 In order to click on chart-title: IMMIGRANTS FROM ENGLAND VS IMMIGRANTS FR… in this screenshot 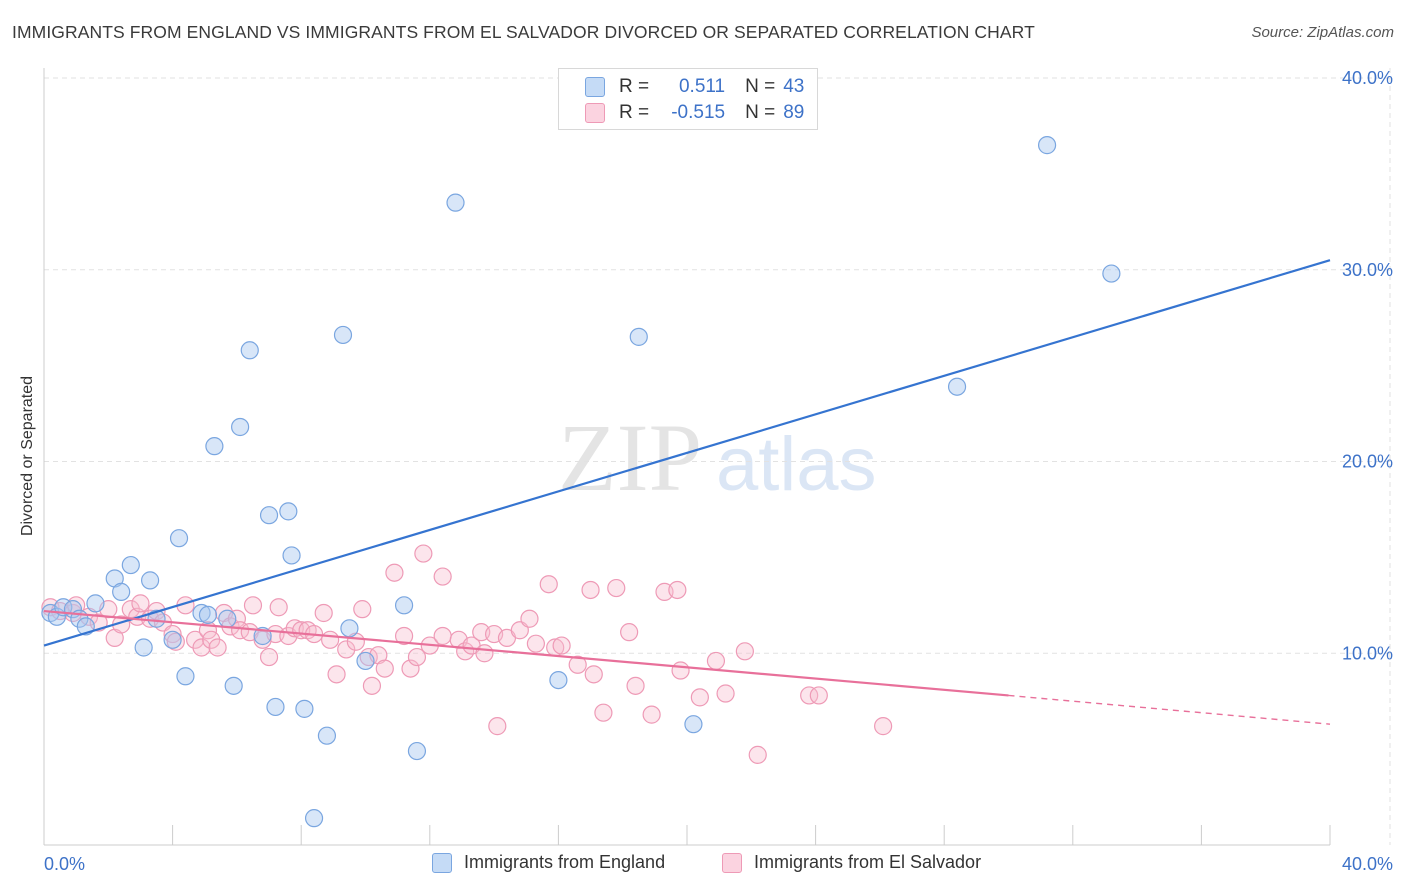, I will do `click(523, 32)`.